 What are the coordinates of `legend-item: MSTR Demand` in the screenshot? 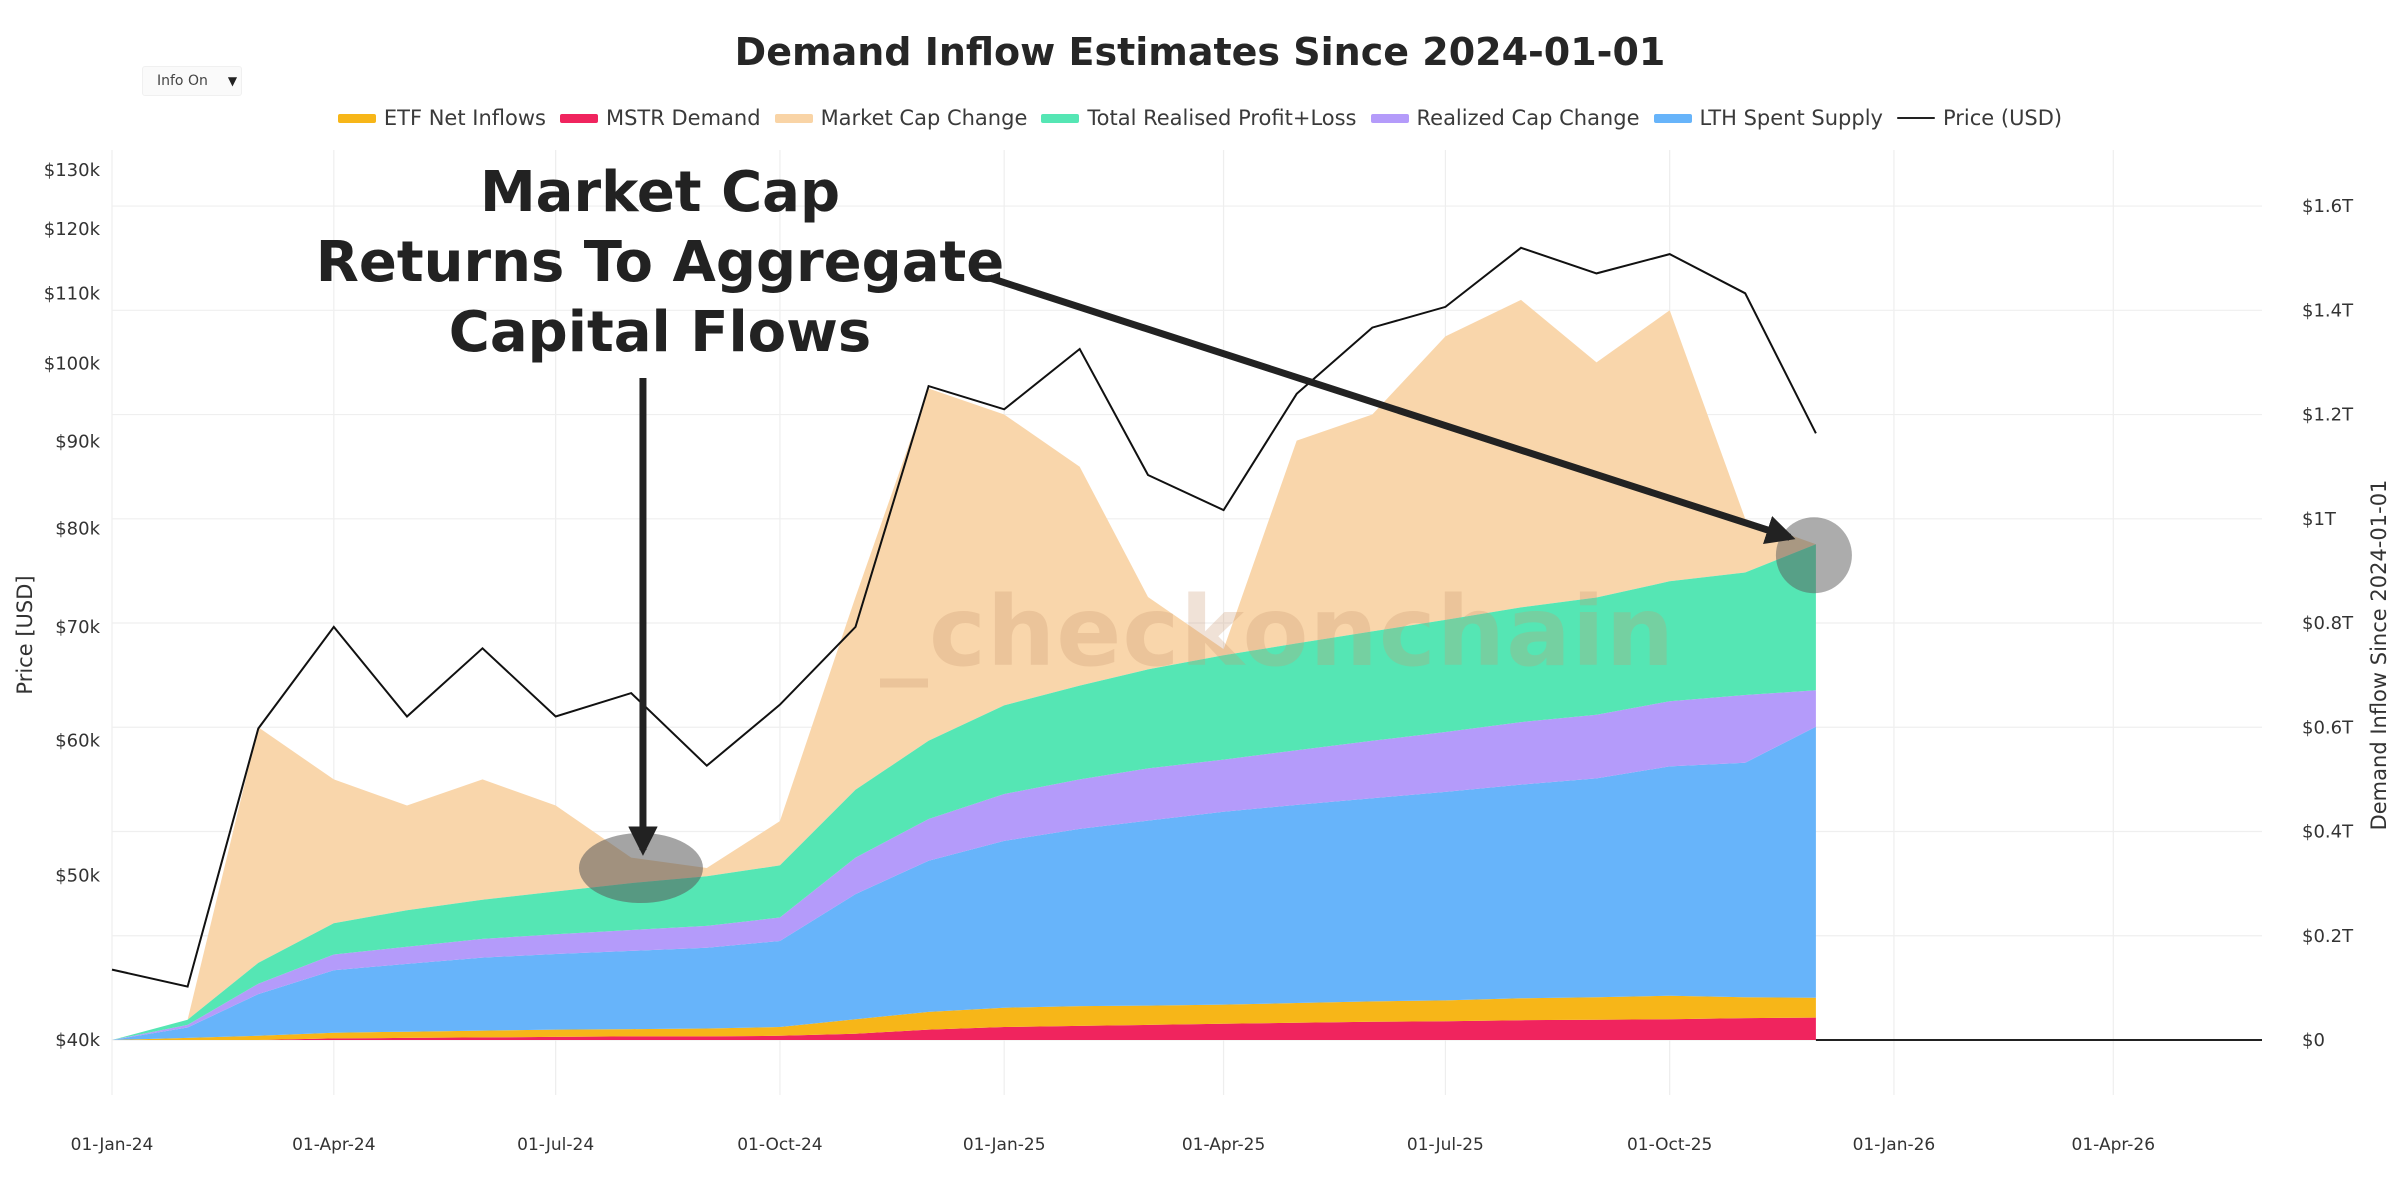 It's located at (660, 118).